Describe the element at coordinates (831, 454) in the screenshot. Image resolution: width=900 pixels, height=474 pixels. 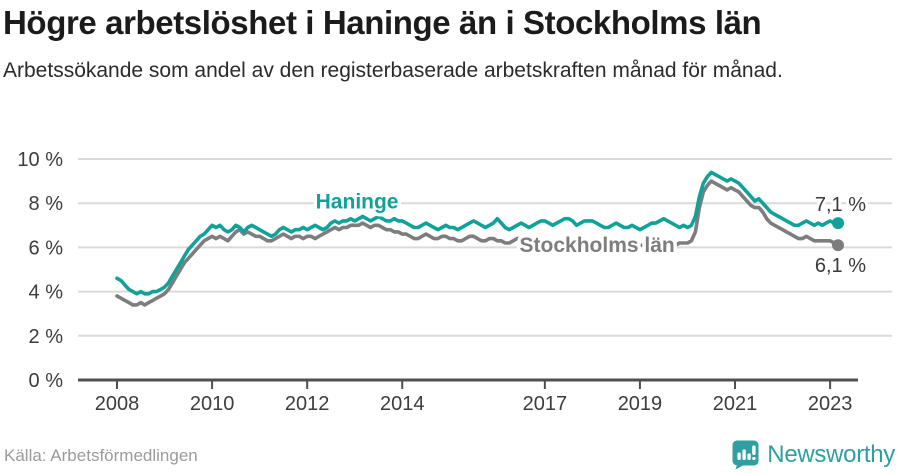
I see `brand-name: Newsworthy` at that location.